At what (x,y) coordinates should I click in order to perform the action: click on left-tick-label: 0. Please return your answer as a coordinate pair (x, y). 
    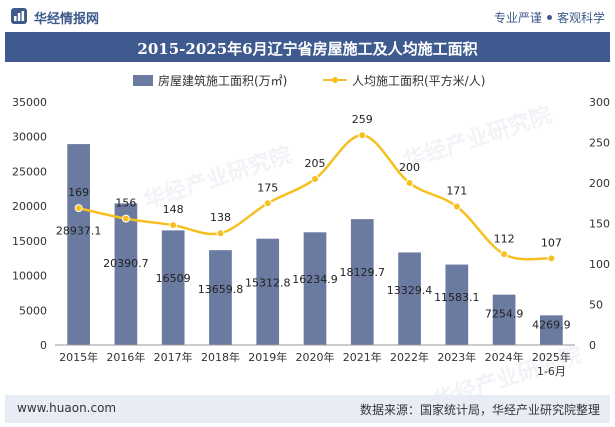
    Looking at the image, I should click on (43, 345).